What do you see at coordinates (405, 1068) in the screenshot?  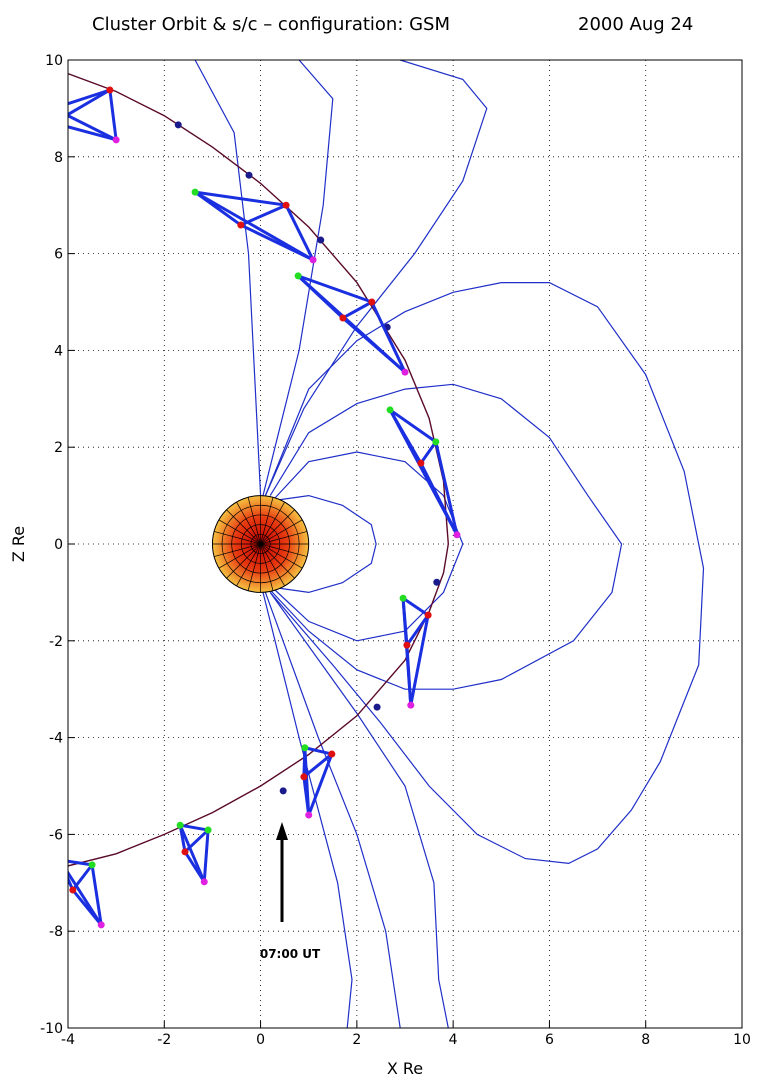 I see `x-axis-label: X Re` at bounding box center [405, 1068].